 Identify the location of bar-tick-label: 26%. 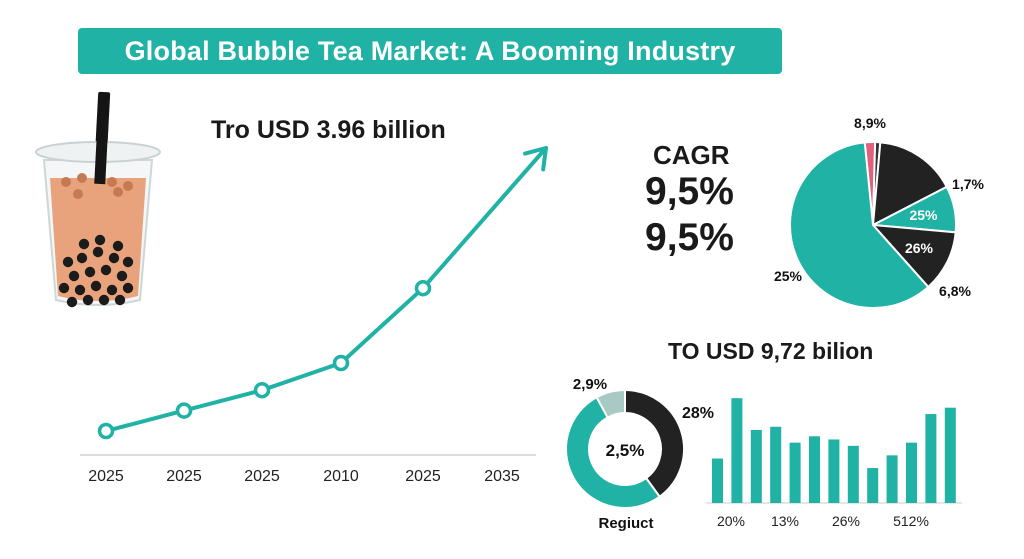
(846, 521).